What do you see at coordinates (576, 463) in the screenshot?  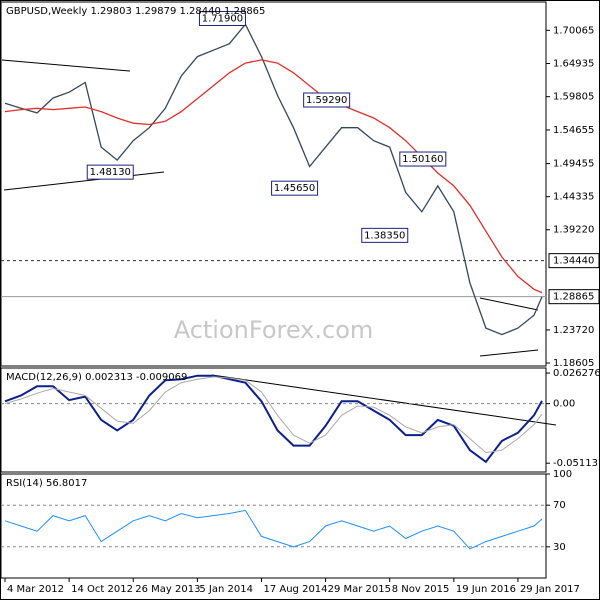 I see `y-tick-label: -0.051137` at bounding box center [576, 463].